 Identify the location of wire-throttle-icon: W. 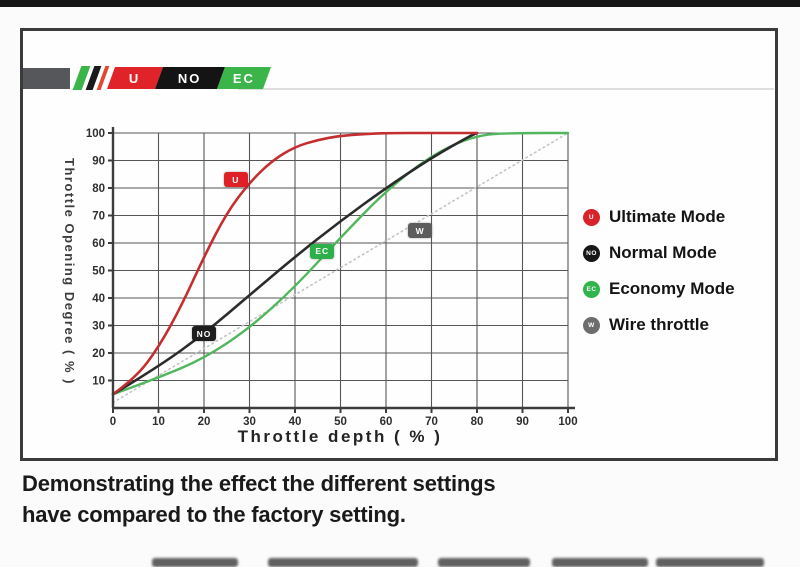
(591, 325).